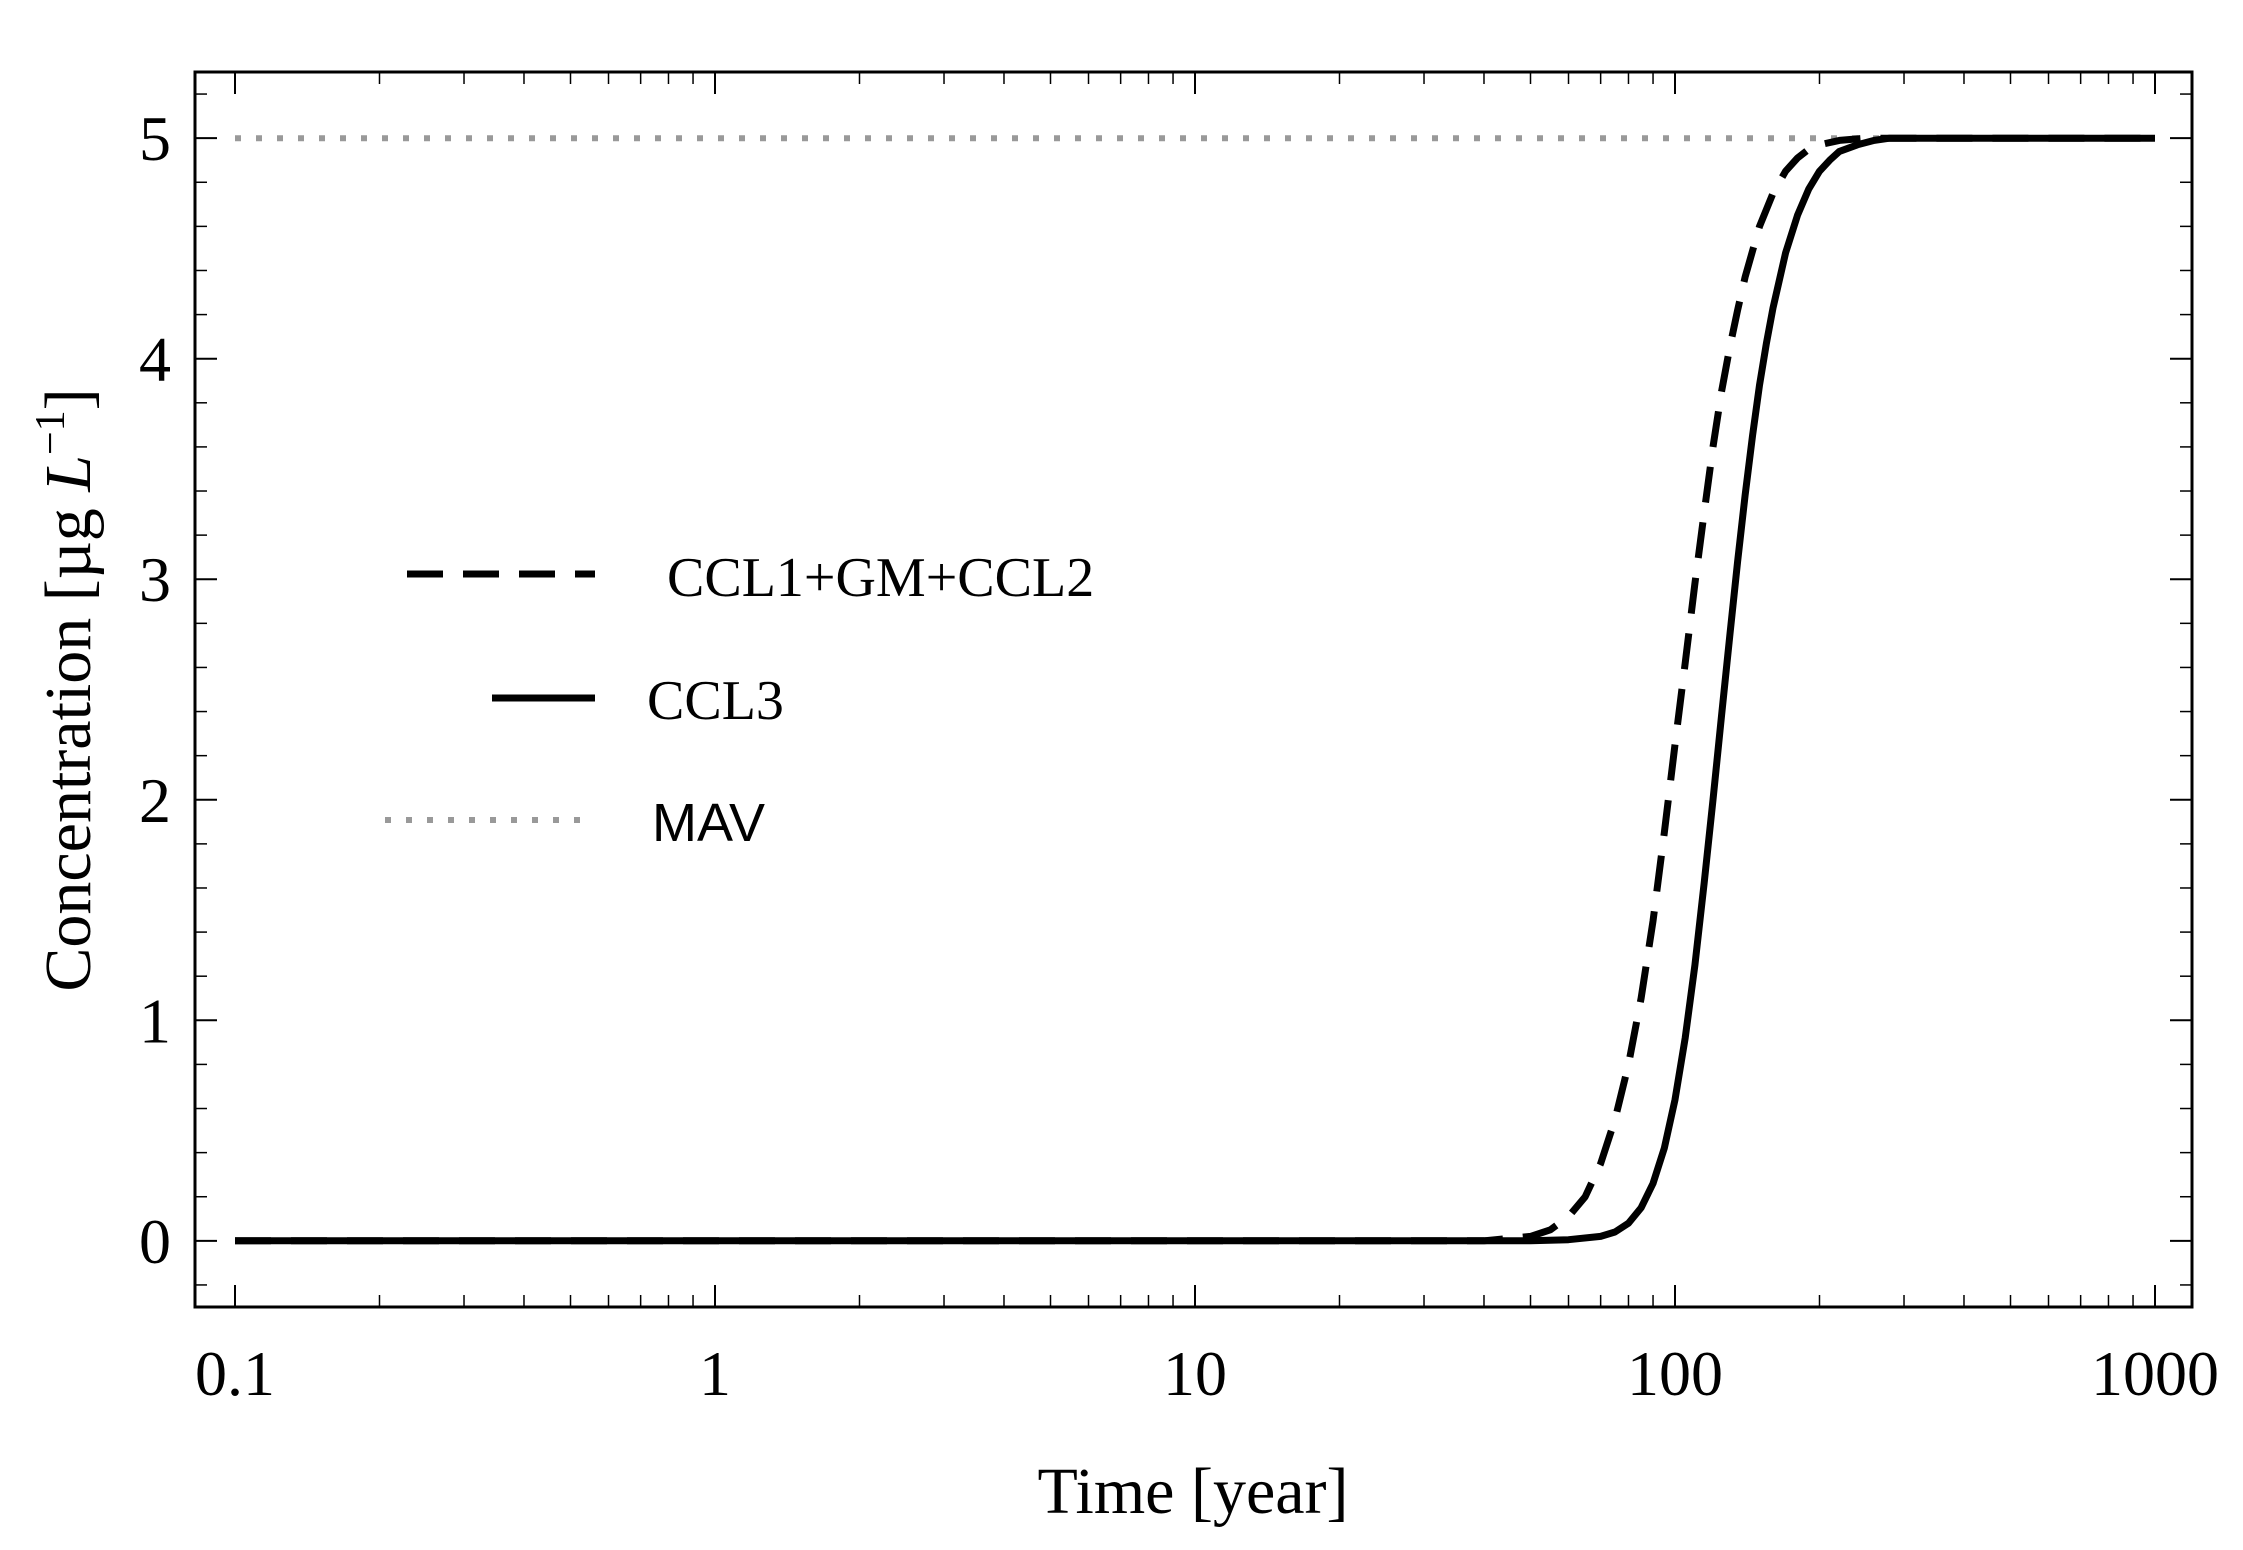 The height and width of the screenshot is (1550, 2243). Describe the element at coordinates (708, 823) in the screenshot. I see `legend-label-mav: MAV` at that location.